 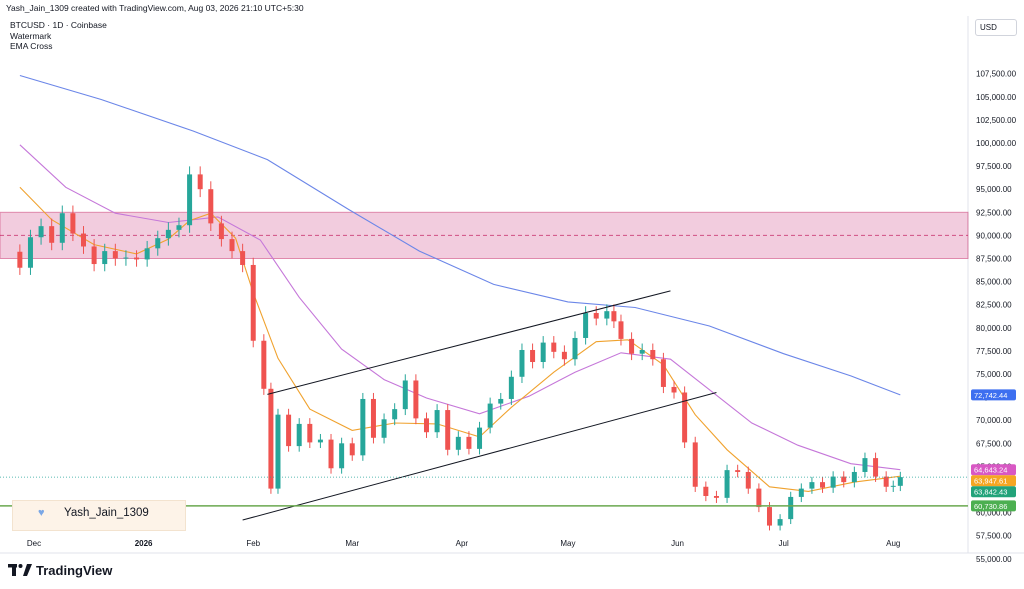 What do you see at coordinates (990, 395) in the screenshot?
I see `price-label-text: 72,742.44` at bounding box center [990, 395].